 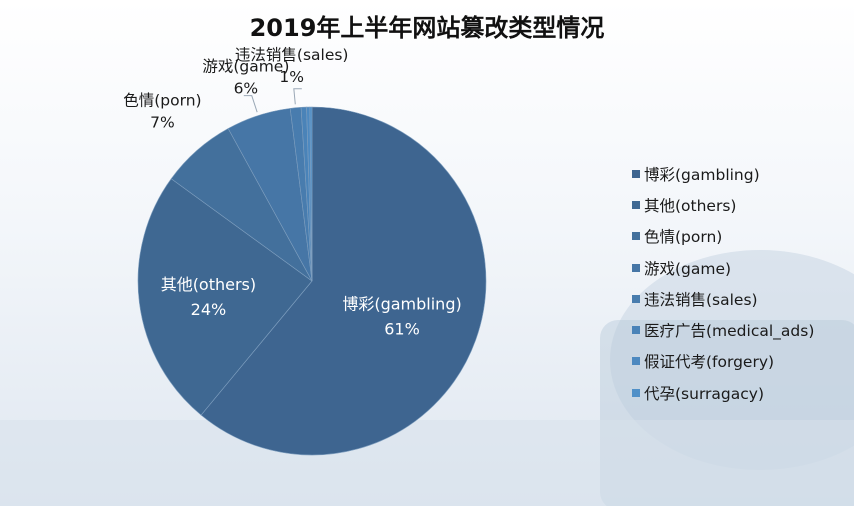 I want to click on legend-item-7: 代孕(surragacy), so click(x=741, y=392).